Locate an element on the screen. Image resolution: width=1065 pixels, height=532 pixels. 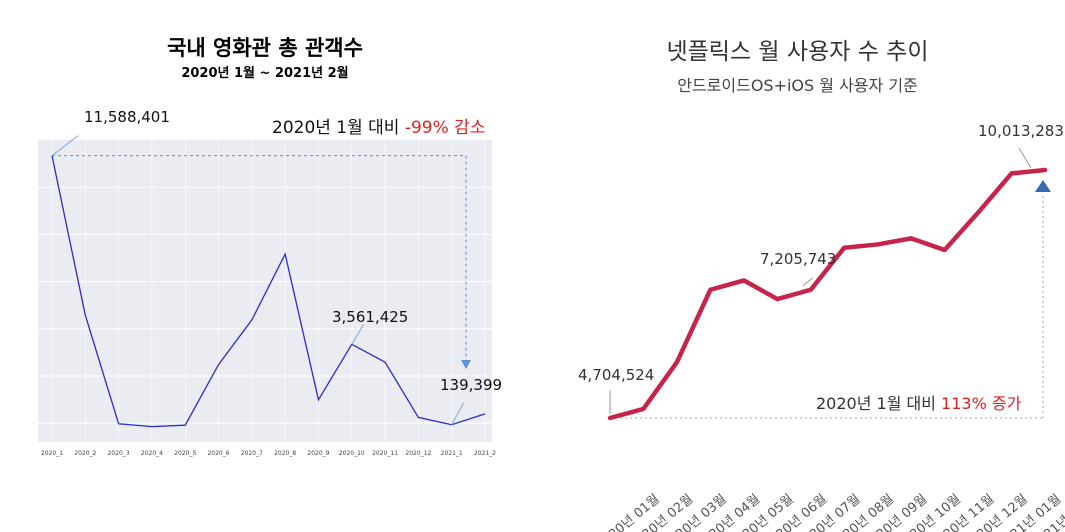
increase-marker is located at coordinates (1043, 186).